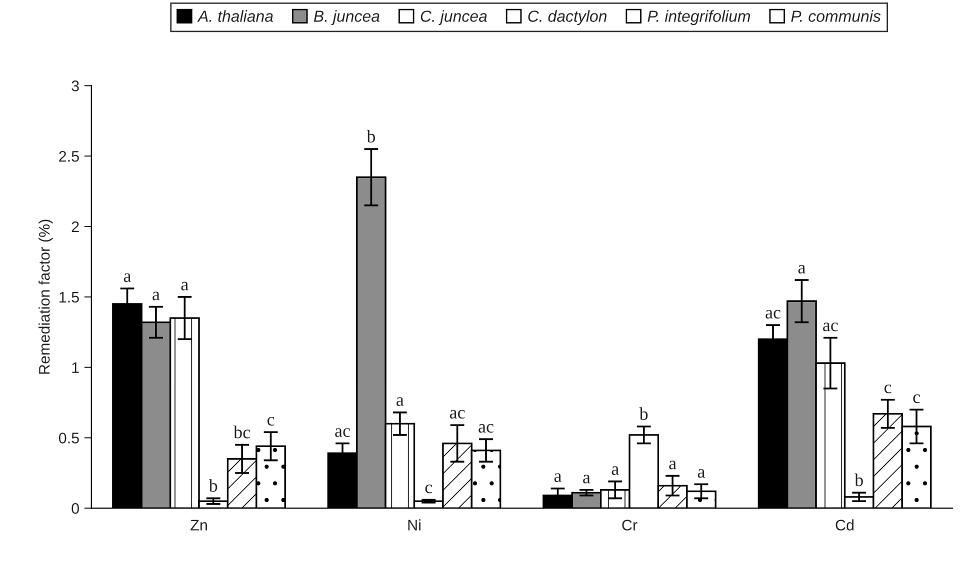 This screenshot has width=962, height=571. I want to click on legend-label: A. thaliana, so click(235, 16).